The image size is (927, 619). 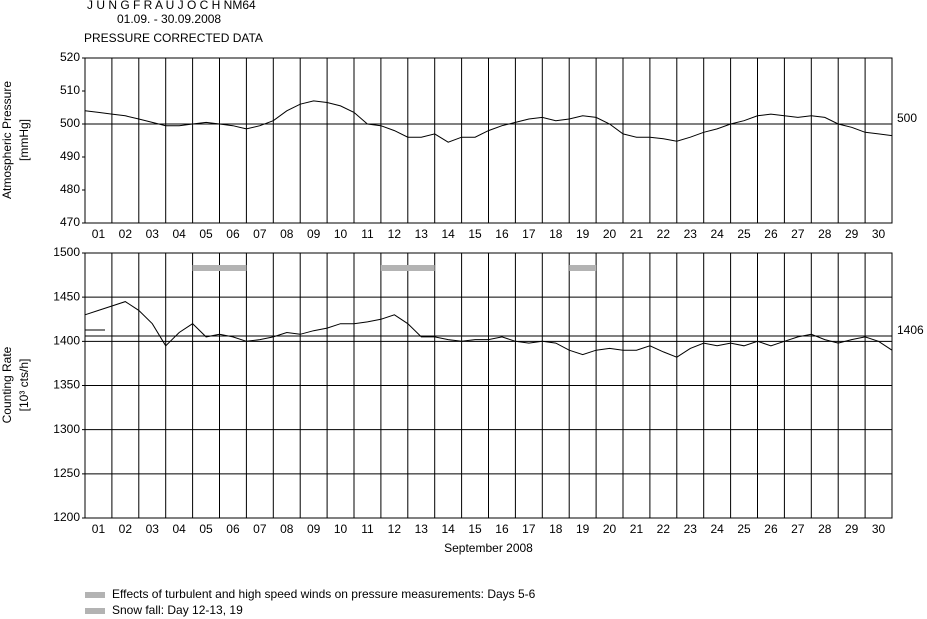 What do you see at coordinates (70, 222) in the screenshot?
I see `y-tick-label: 470` at bounding box center [70, 222].